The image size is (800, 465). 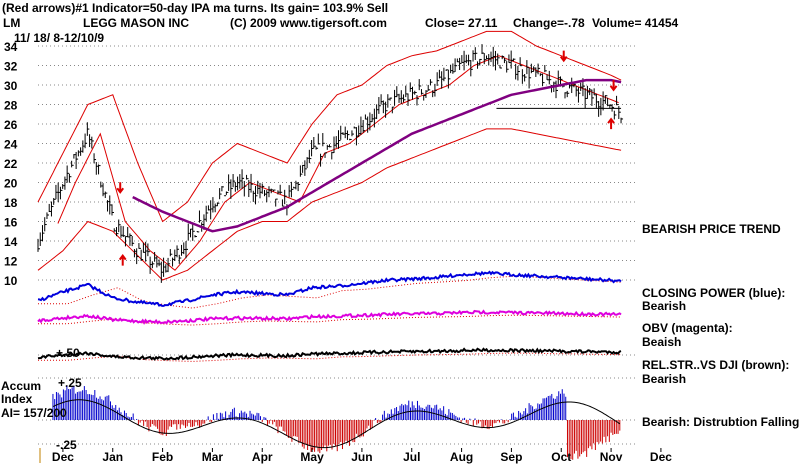 What do you see at coordinates (330, 357) in the screenshot?
I see `relstr-line-ma` at bounding box center [330, 357].